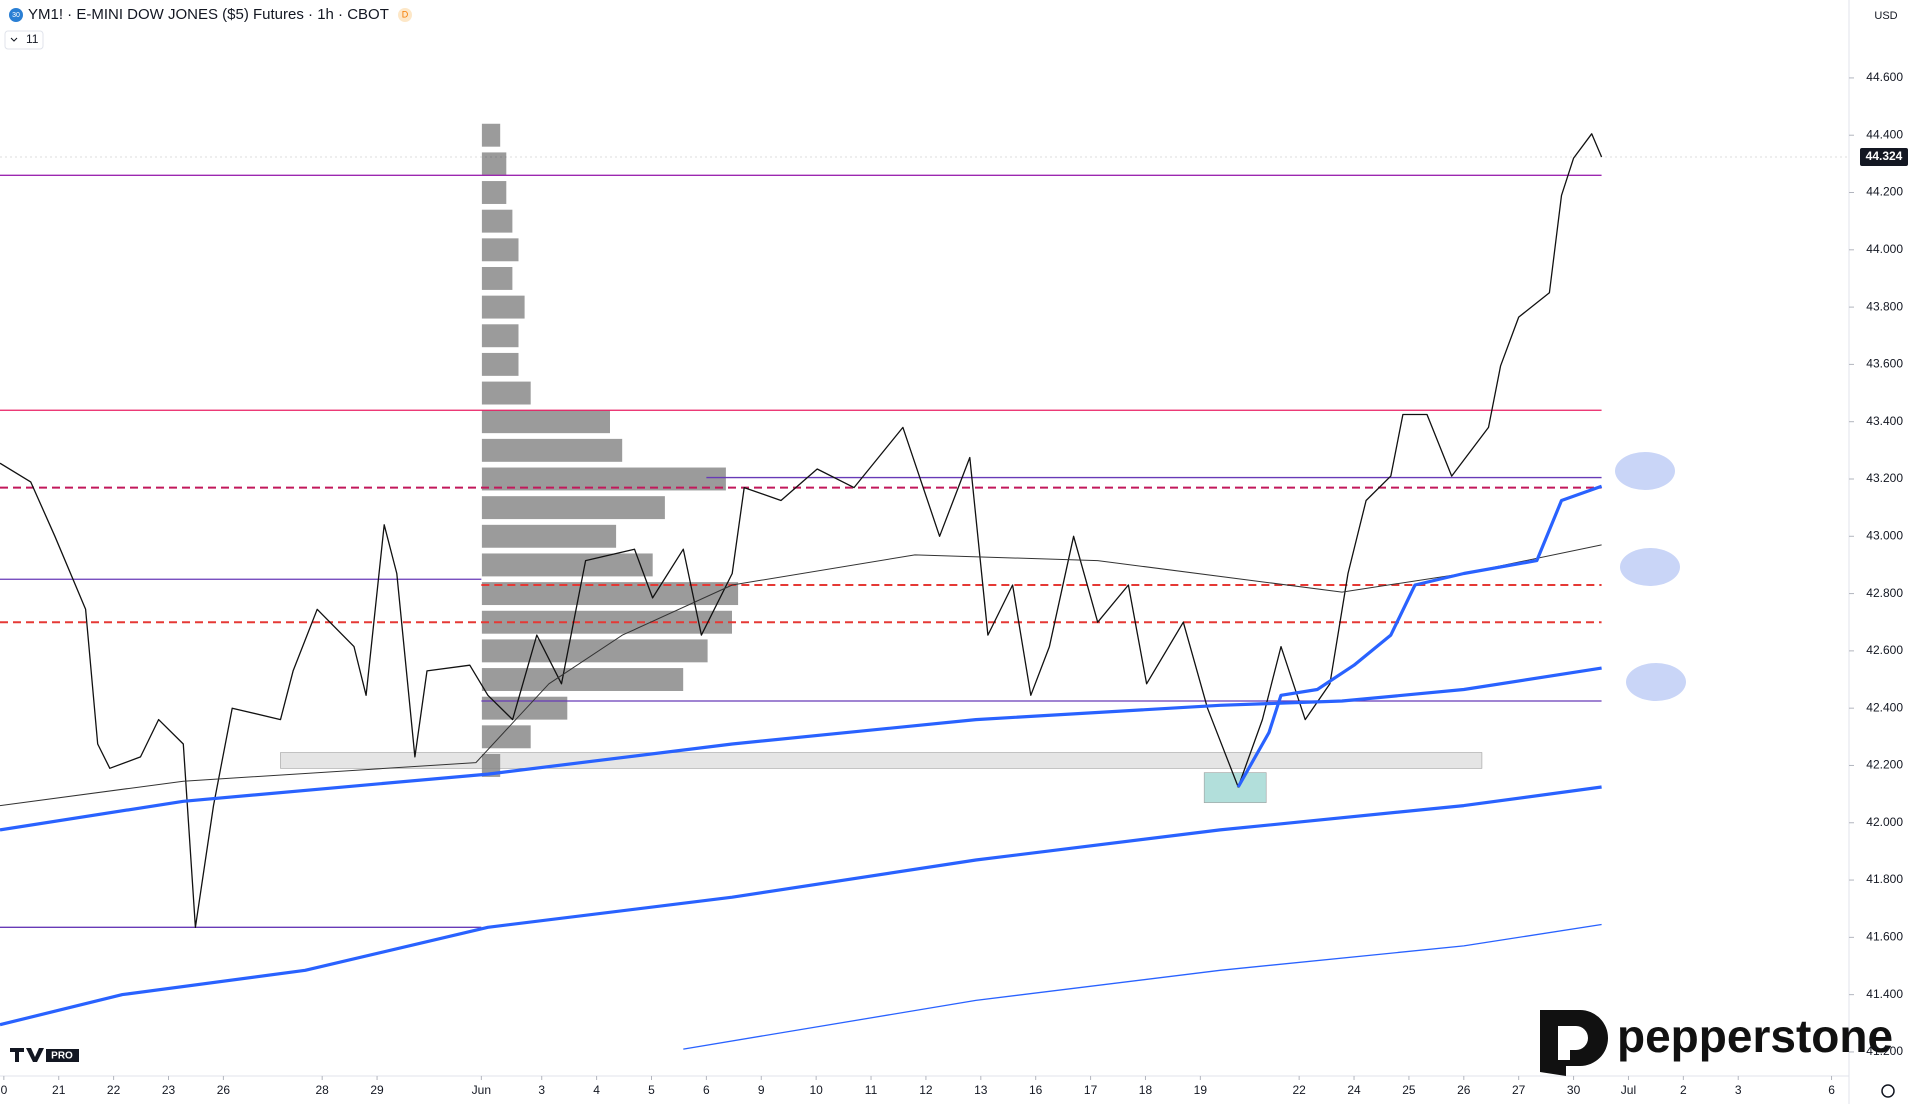 This screenshot has height=1104, width=1913. Describe the element at coordinates (1884, 822) in the screenshot. I see `y-tick-label: 42.000` at that location.